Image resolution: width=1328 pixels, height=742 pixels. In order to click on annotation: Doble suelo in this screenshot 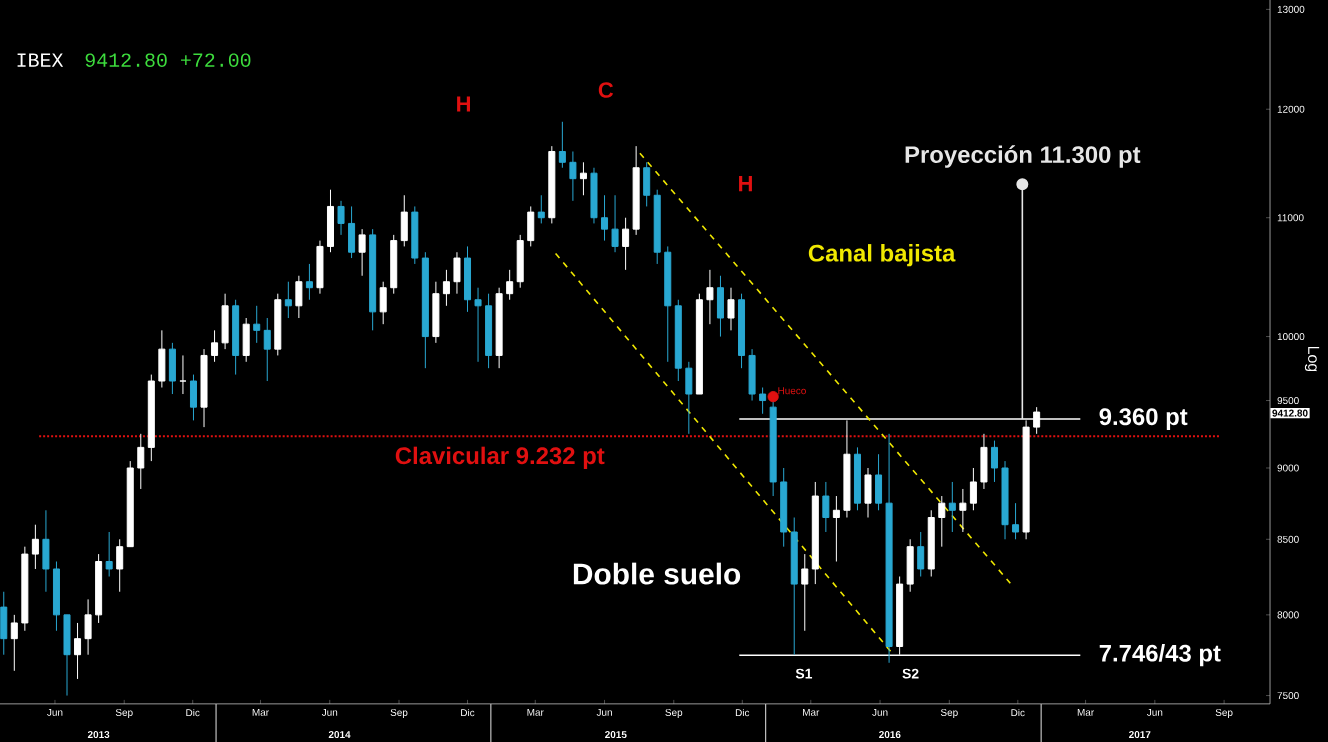, I will do `click(657, 573)`.